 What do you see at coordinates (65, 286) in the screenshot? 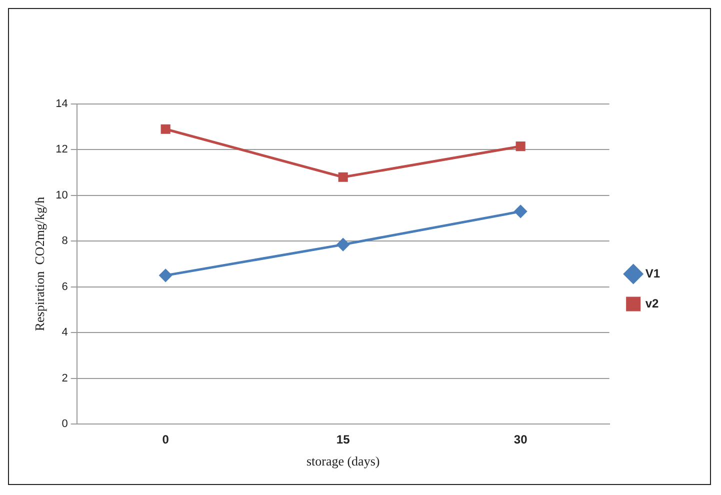
I see `y-tick-label: 6` at bounding box center [65, 286].